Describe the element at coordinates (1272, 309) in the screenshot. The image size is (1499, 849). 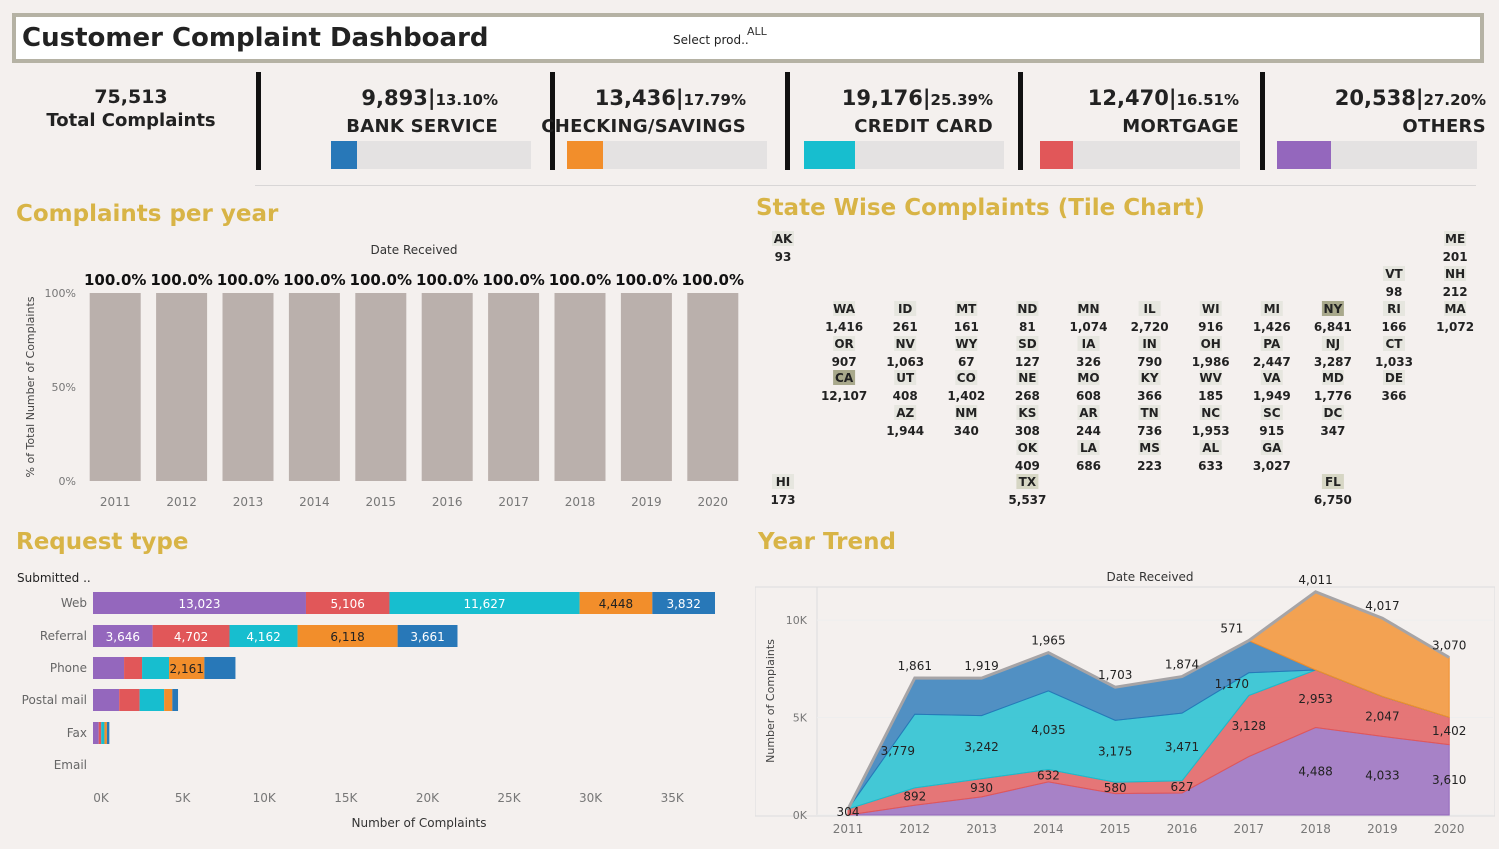
I see `state-code: MI` at that location.